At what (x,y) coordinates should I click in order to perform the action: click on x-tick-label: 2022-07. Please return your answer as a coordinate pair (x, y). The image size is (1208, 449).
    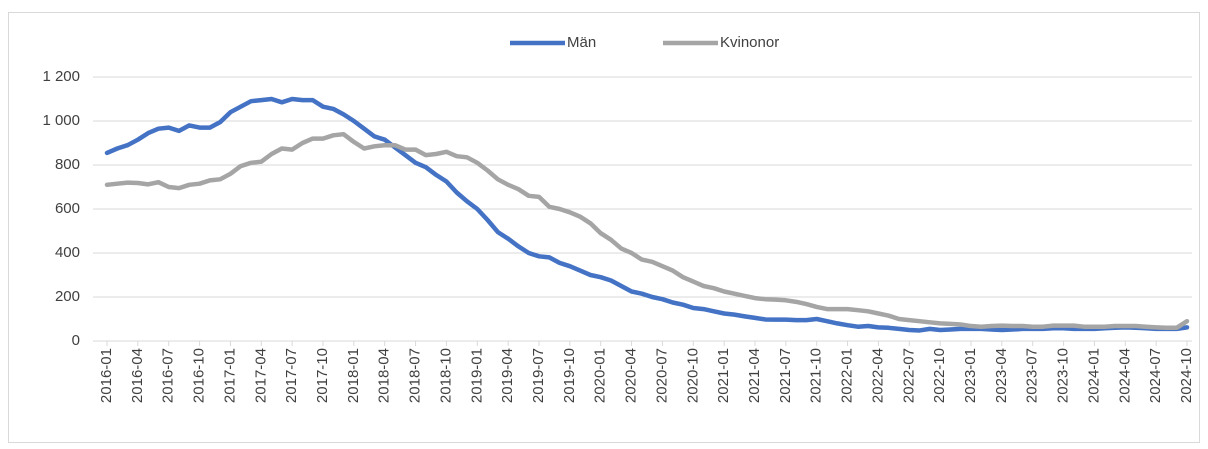
    Looking at the image, I should click on (908, 375).